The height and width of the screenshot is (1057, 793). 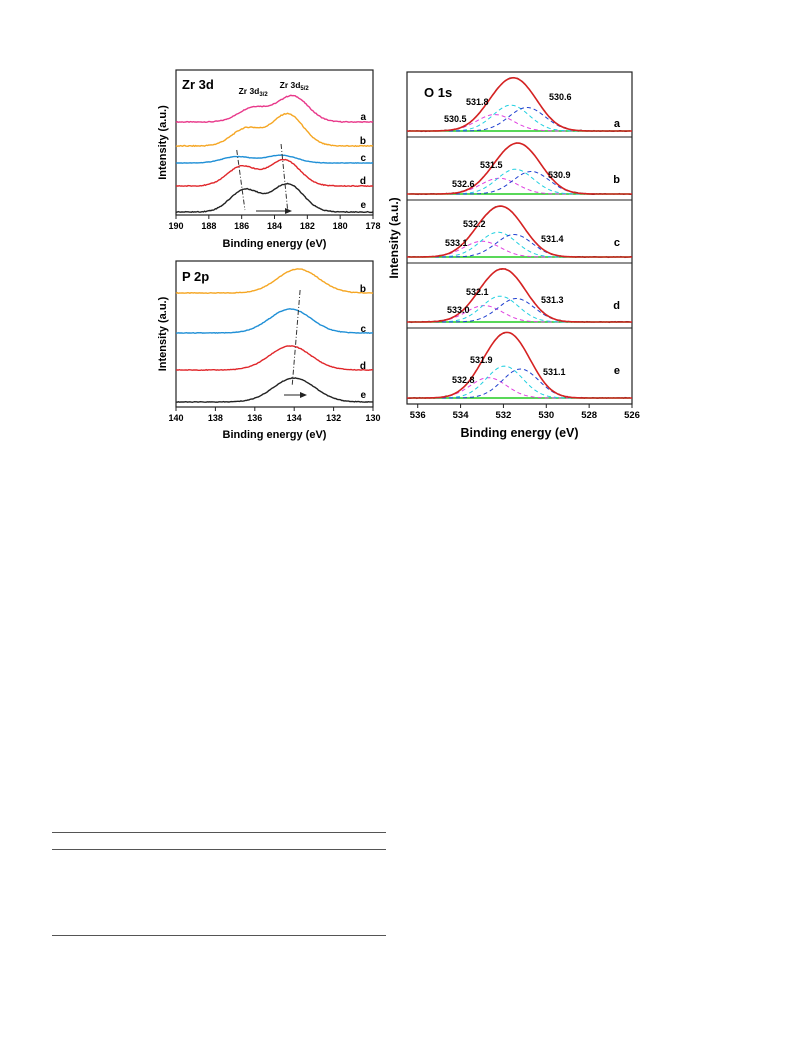 I want to click on zr3d-series-c, so click(x=274, y=159).